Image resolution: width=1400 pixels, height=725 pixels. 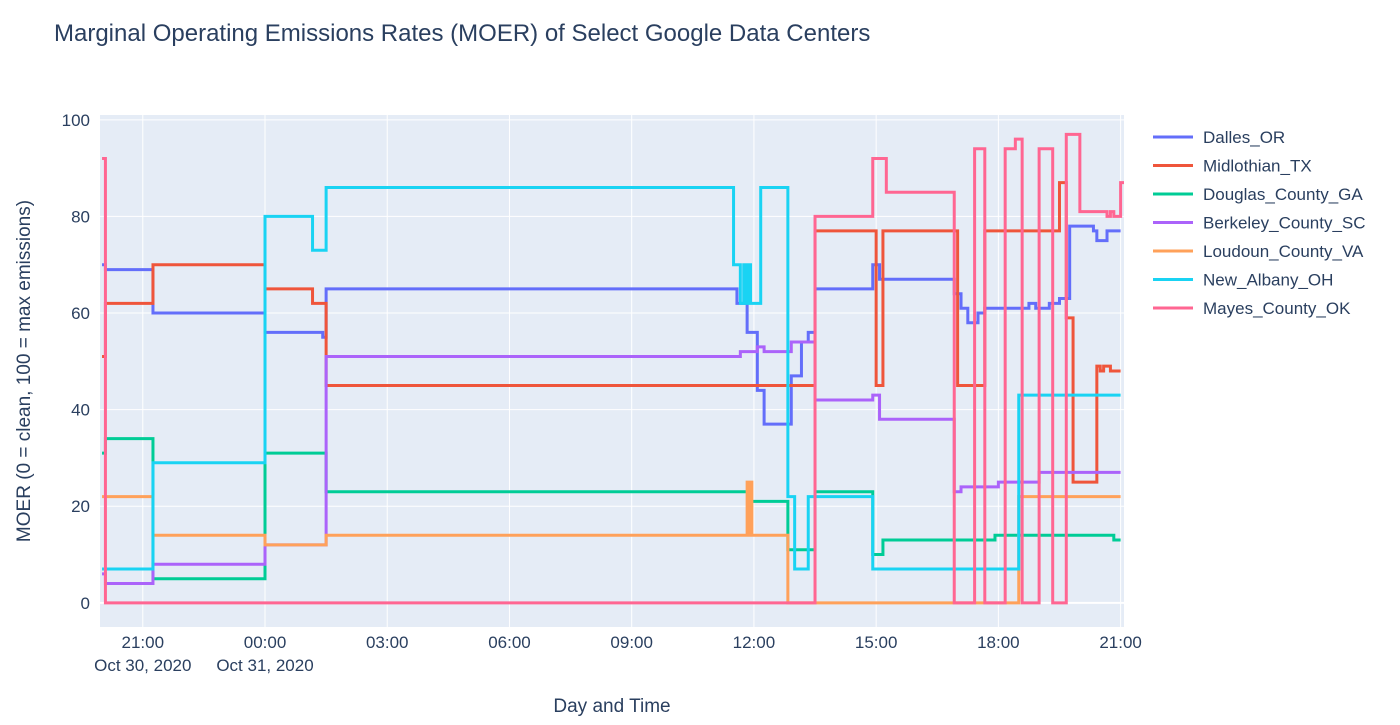 I want to click on x-tick-label: 12:00, so click(x=754, y=642).